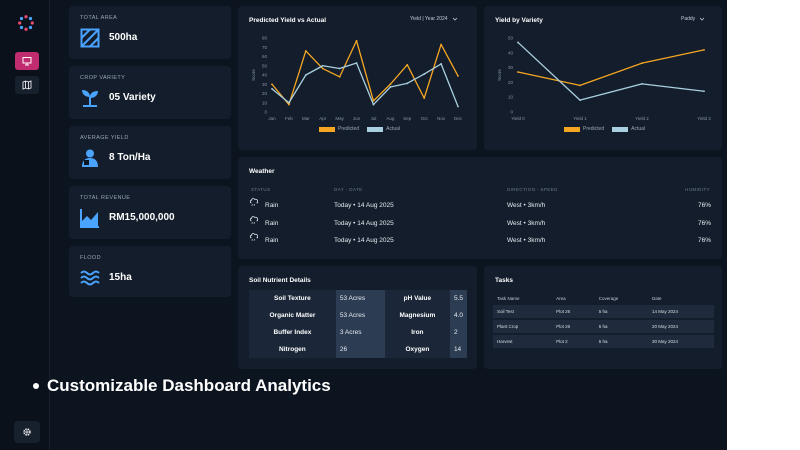 This screenshot has width=800, height=450. What do you see at coordinates (150, 32) in the screenshot?
I see `stat-card-total-area: TOTAL AREA 500ha` at bounding box center [150, 32].